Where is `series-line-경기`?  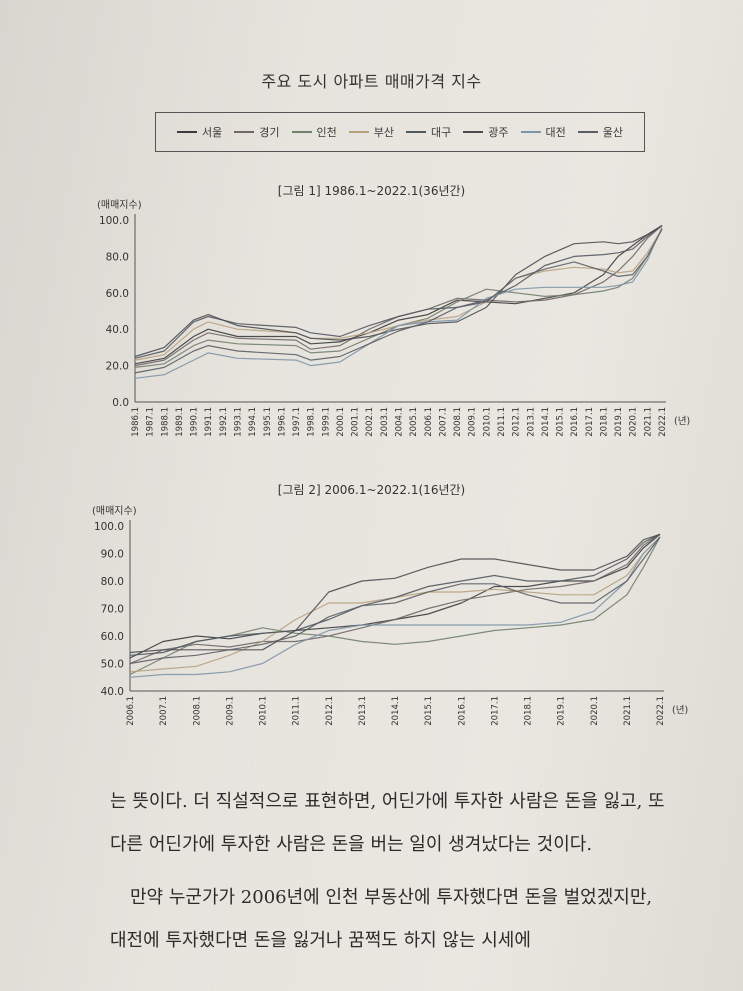
series-line-경기 is located at coordinates (395, 599).